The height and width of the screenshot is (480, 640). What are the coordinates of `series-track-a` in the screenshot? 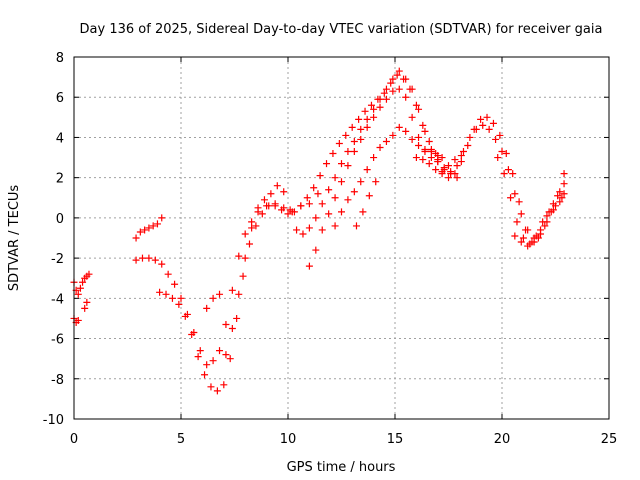 It's located at (78, 288).